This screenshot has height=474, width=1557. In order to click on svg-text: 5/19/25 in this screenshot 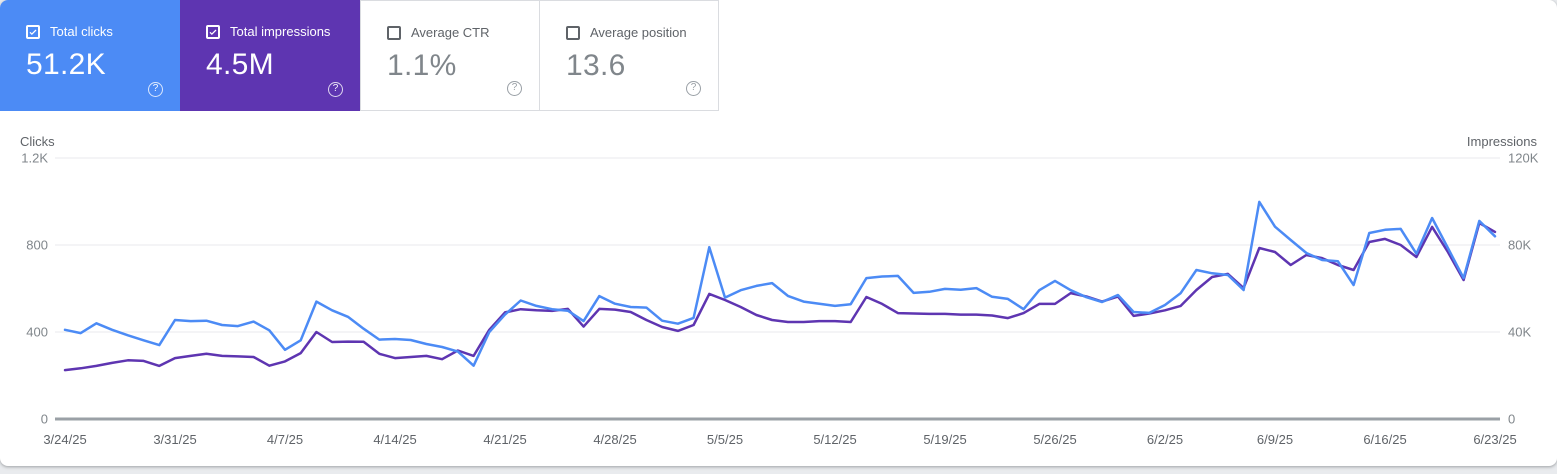, I will do `click(944, 439)`.